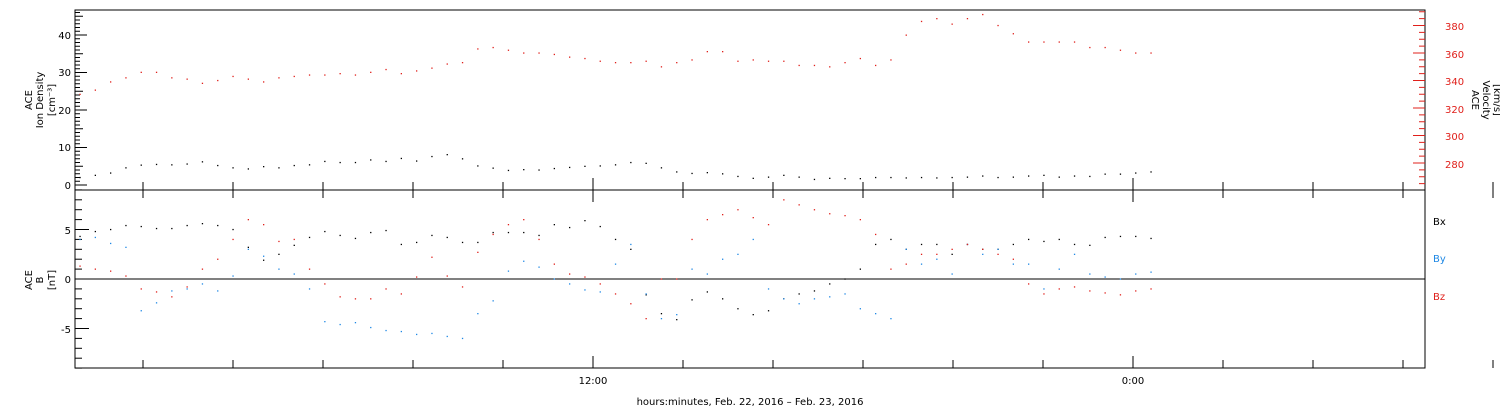 The width and height of the screenshot is (1500, 410). What do you see at coordinates (64, 73) in the screenshot?
I see `y-tick-label-density: 30` at bounding box center [64, 73].